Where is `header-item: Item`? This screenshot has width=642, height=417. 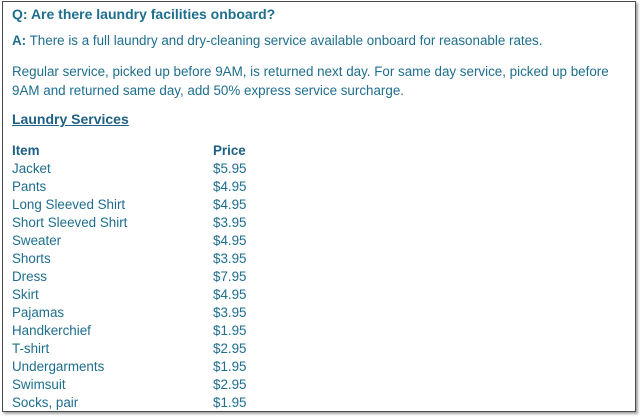
header-item: Item is located at coordinates (26, 150).